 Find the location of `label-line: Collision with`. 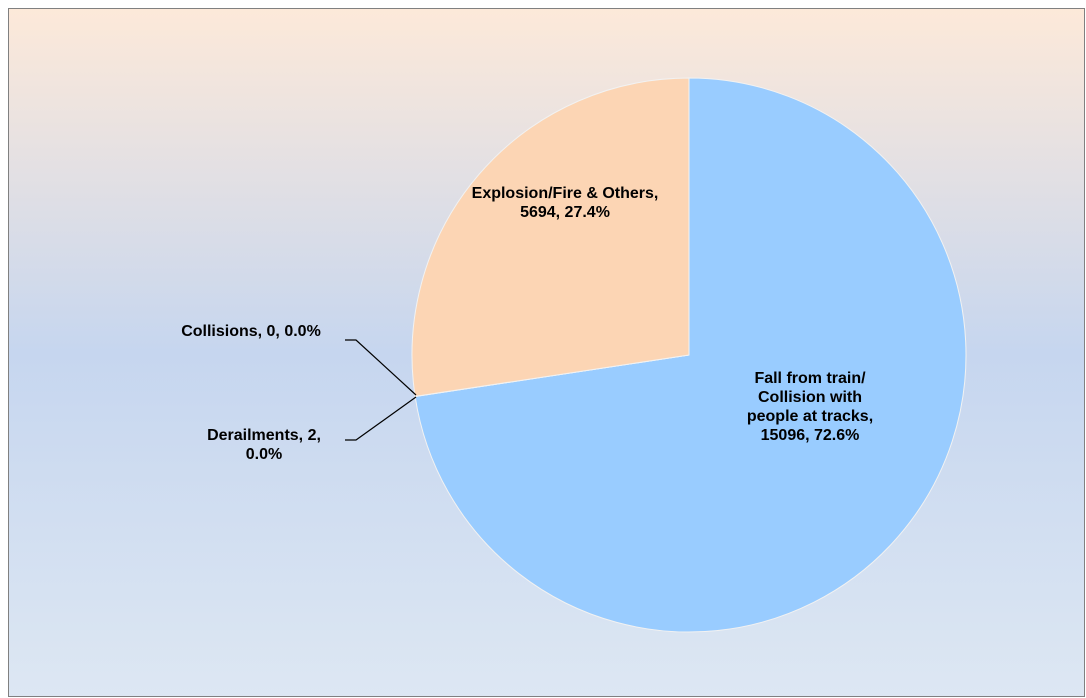

label-line: Collision with is located at coordinates (810, 397).